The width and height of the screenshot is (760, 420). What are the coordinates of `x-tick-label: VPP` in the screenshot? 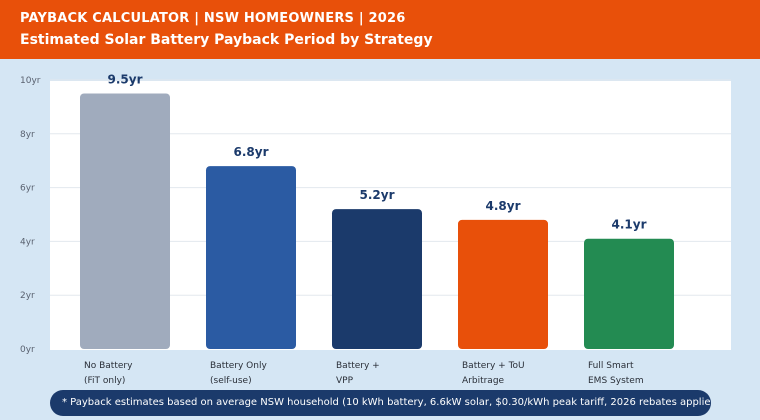 It's located at (345, 381).